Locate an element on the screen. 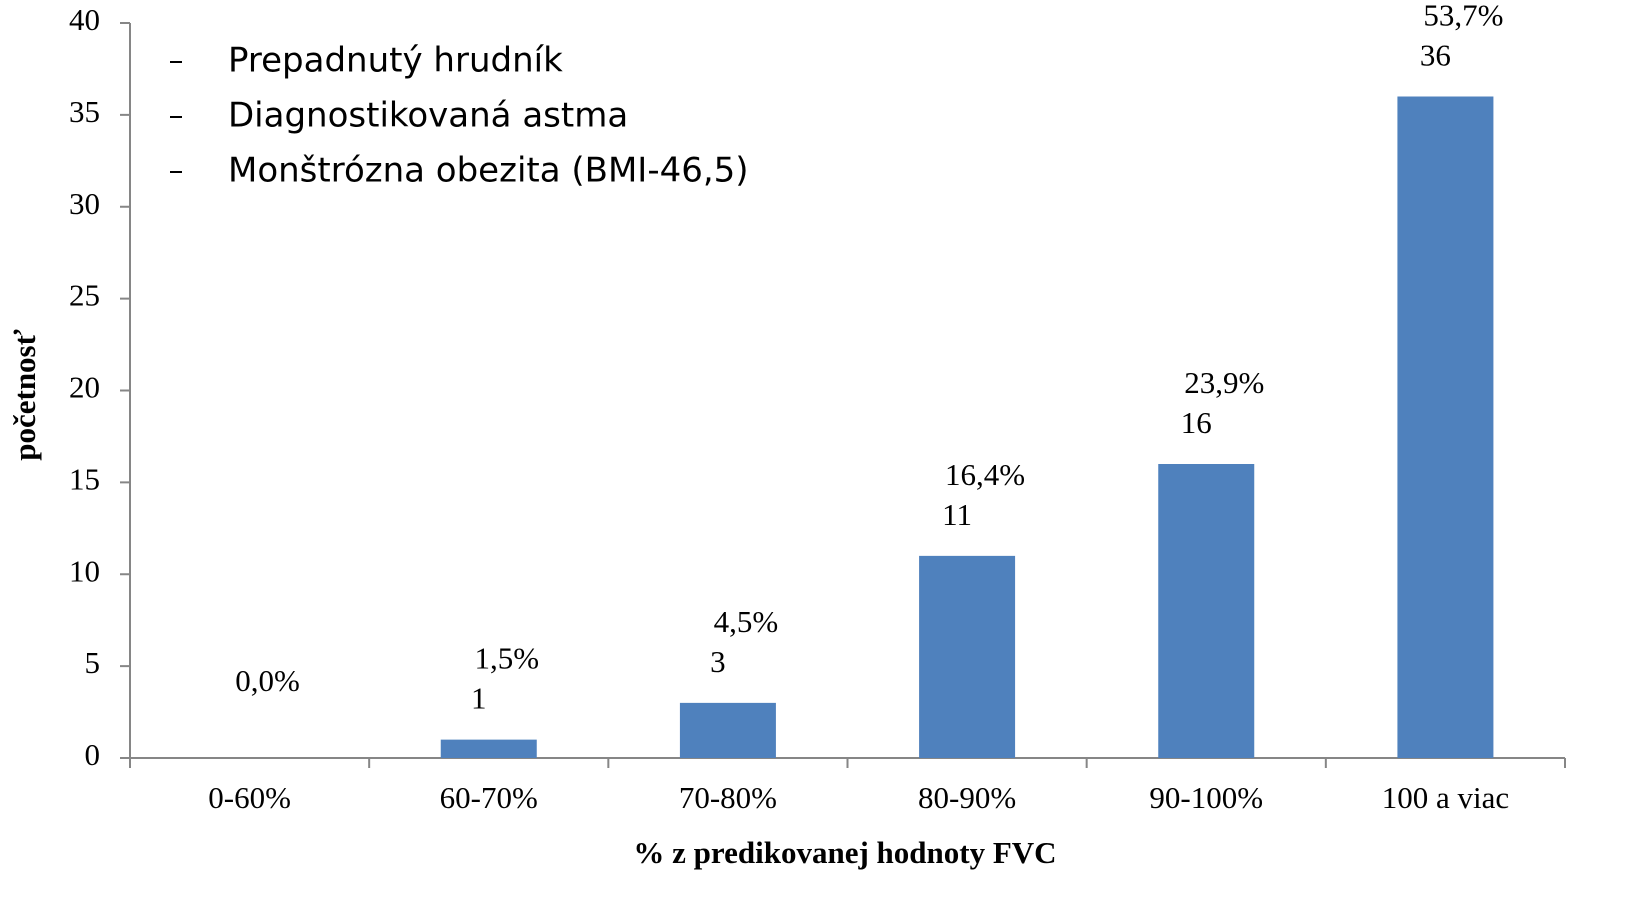 Image resolution: width=1631 pixels, height=908 pixels. annotation: Diagnostikovaná astma is located at coordinates (428, 116).